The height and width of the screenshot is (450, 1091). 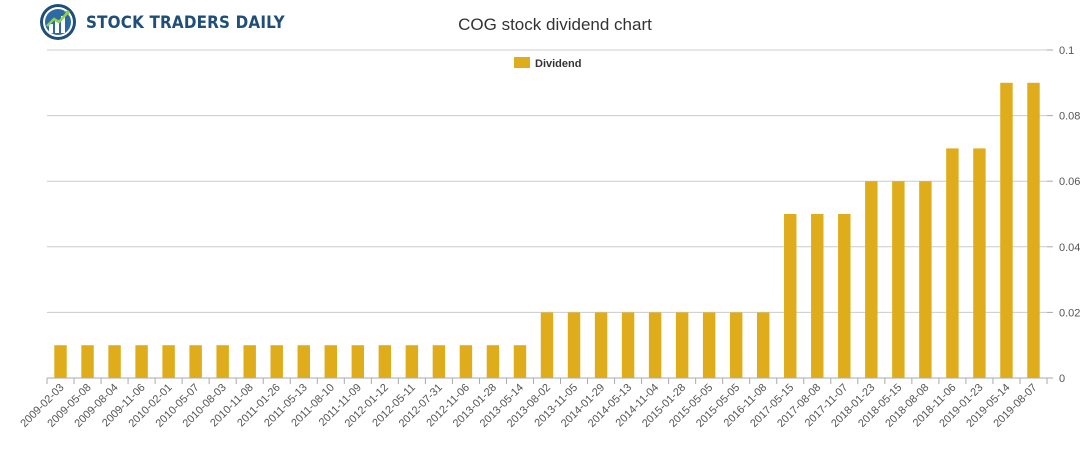 I want to click on y-tick-label: 0.04, so click(x=1069, y=248).